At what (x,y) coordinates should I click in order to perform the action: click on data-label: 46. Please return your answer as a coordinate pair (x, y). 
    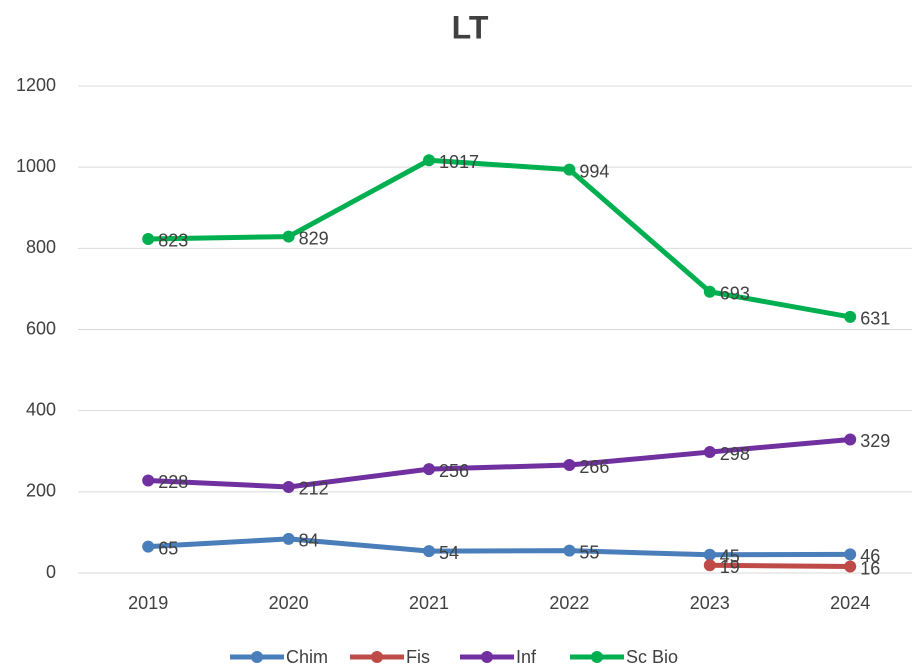
    Looking at the image, I should click on (870, 556).